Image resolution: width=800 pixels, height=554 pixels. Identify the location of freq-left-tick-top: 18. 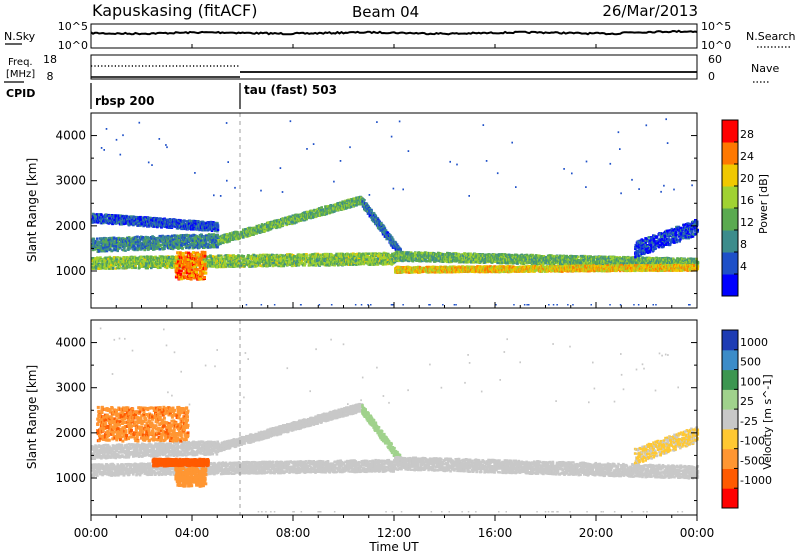
(50, 59).